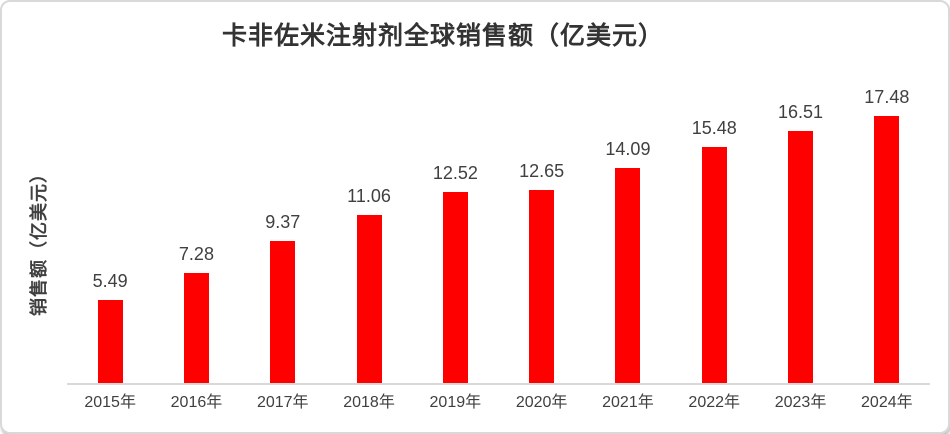  I want to click on bar-value-label: 9.37, so click(283, 222).